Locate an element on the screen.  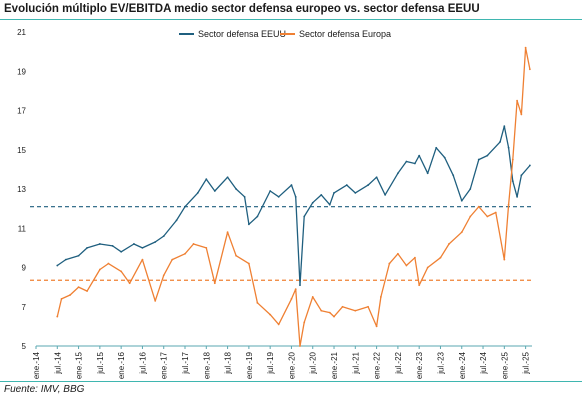
title-divider is located at coordinates (291, 19).